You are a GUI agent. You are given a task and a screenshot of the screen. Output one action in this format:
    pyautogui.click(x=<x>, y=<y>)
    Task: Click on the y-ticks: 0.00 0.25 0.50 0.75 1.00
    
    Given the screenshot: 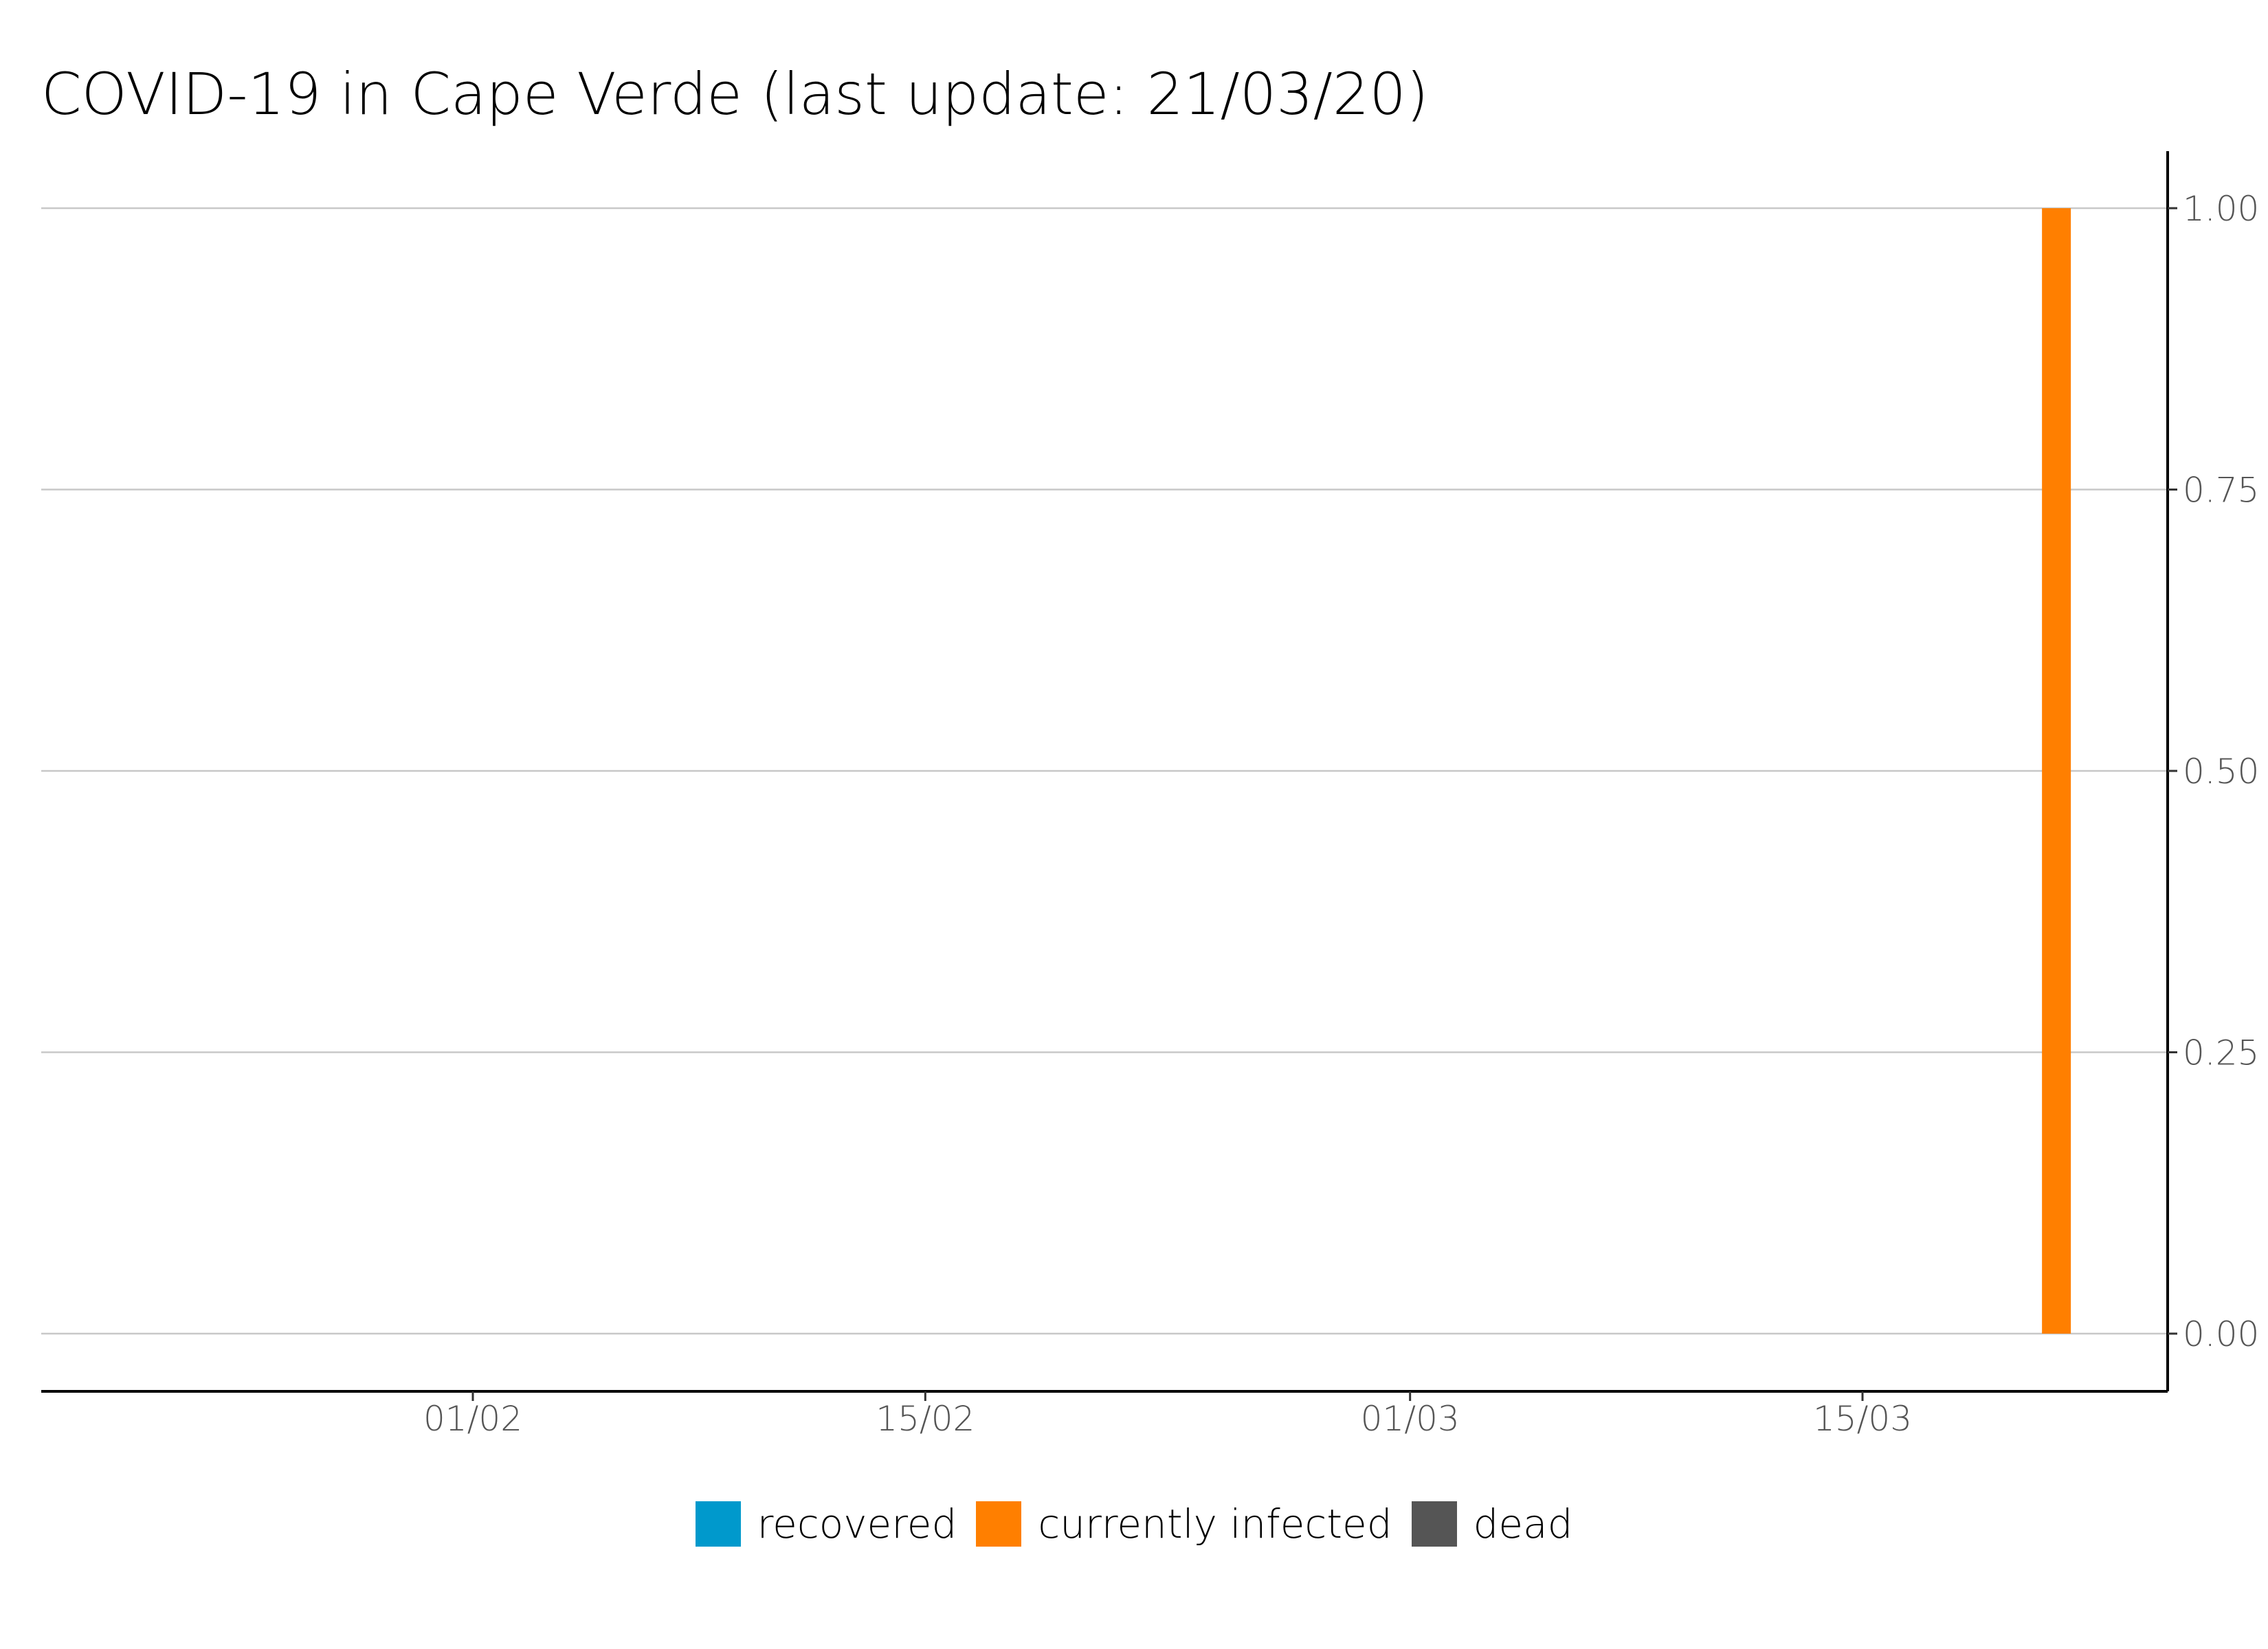 What is the action you would take?
    pyautogui.click(x=2213, y=771)
    